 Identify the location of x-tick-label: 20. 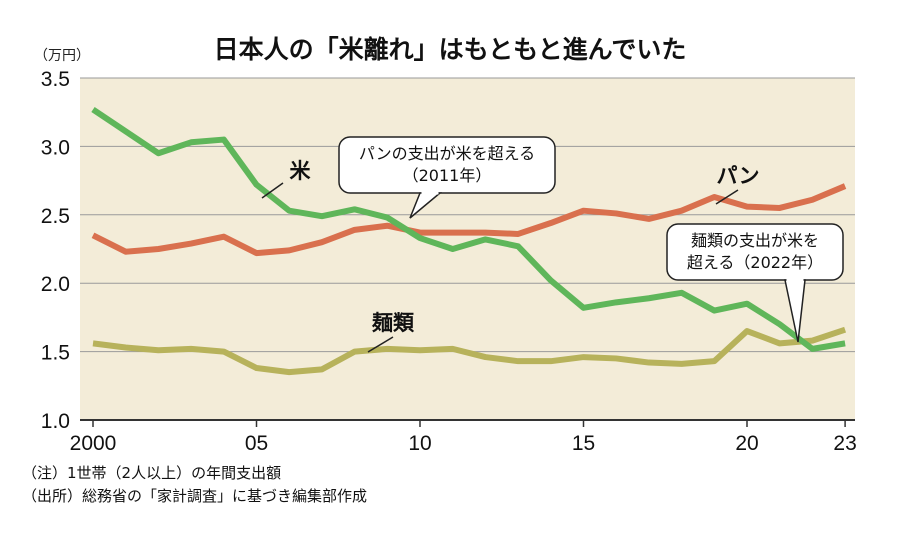
(746, 443).